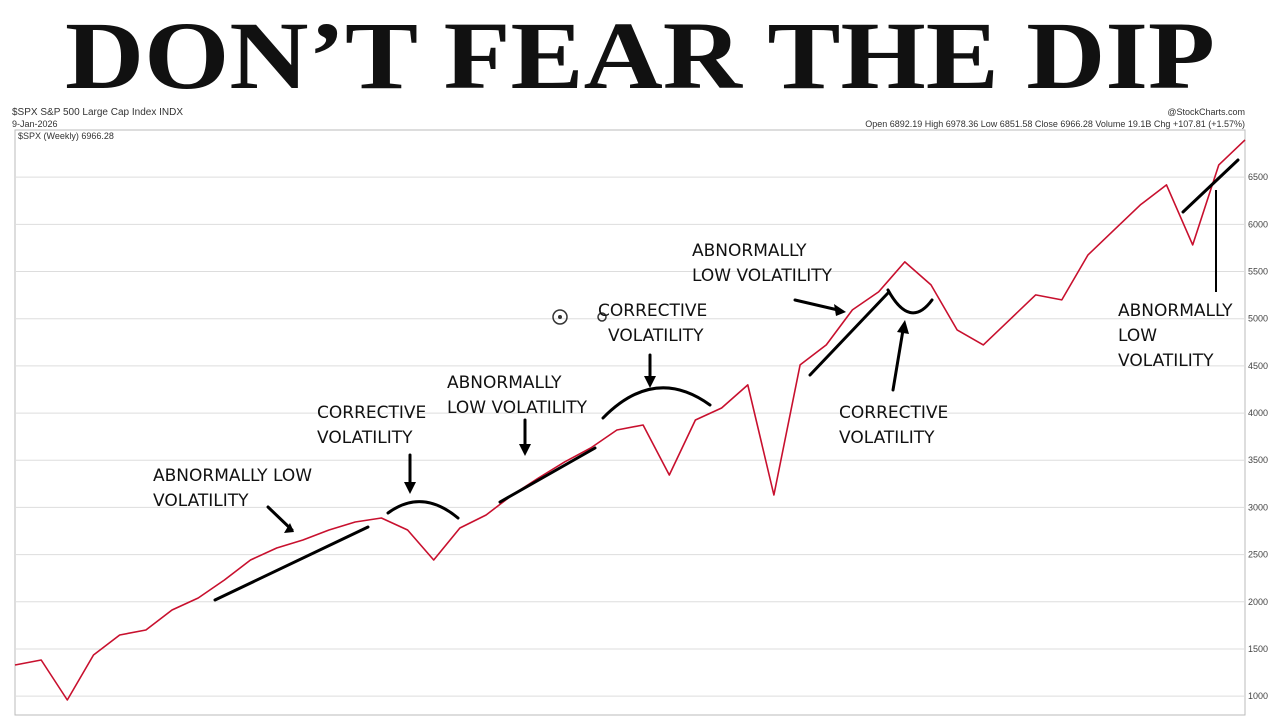 The width and height of the screenshot is (1280, 720). I want to click on y-tick-label: 3500, so click(1258, 460).